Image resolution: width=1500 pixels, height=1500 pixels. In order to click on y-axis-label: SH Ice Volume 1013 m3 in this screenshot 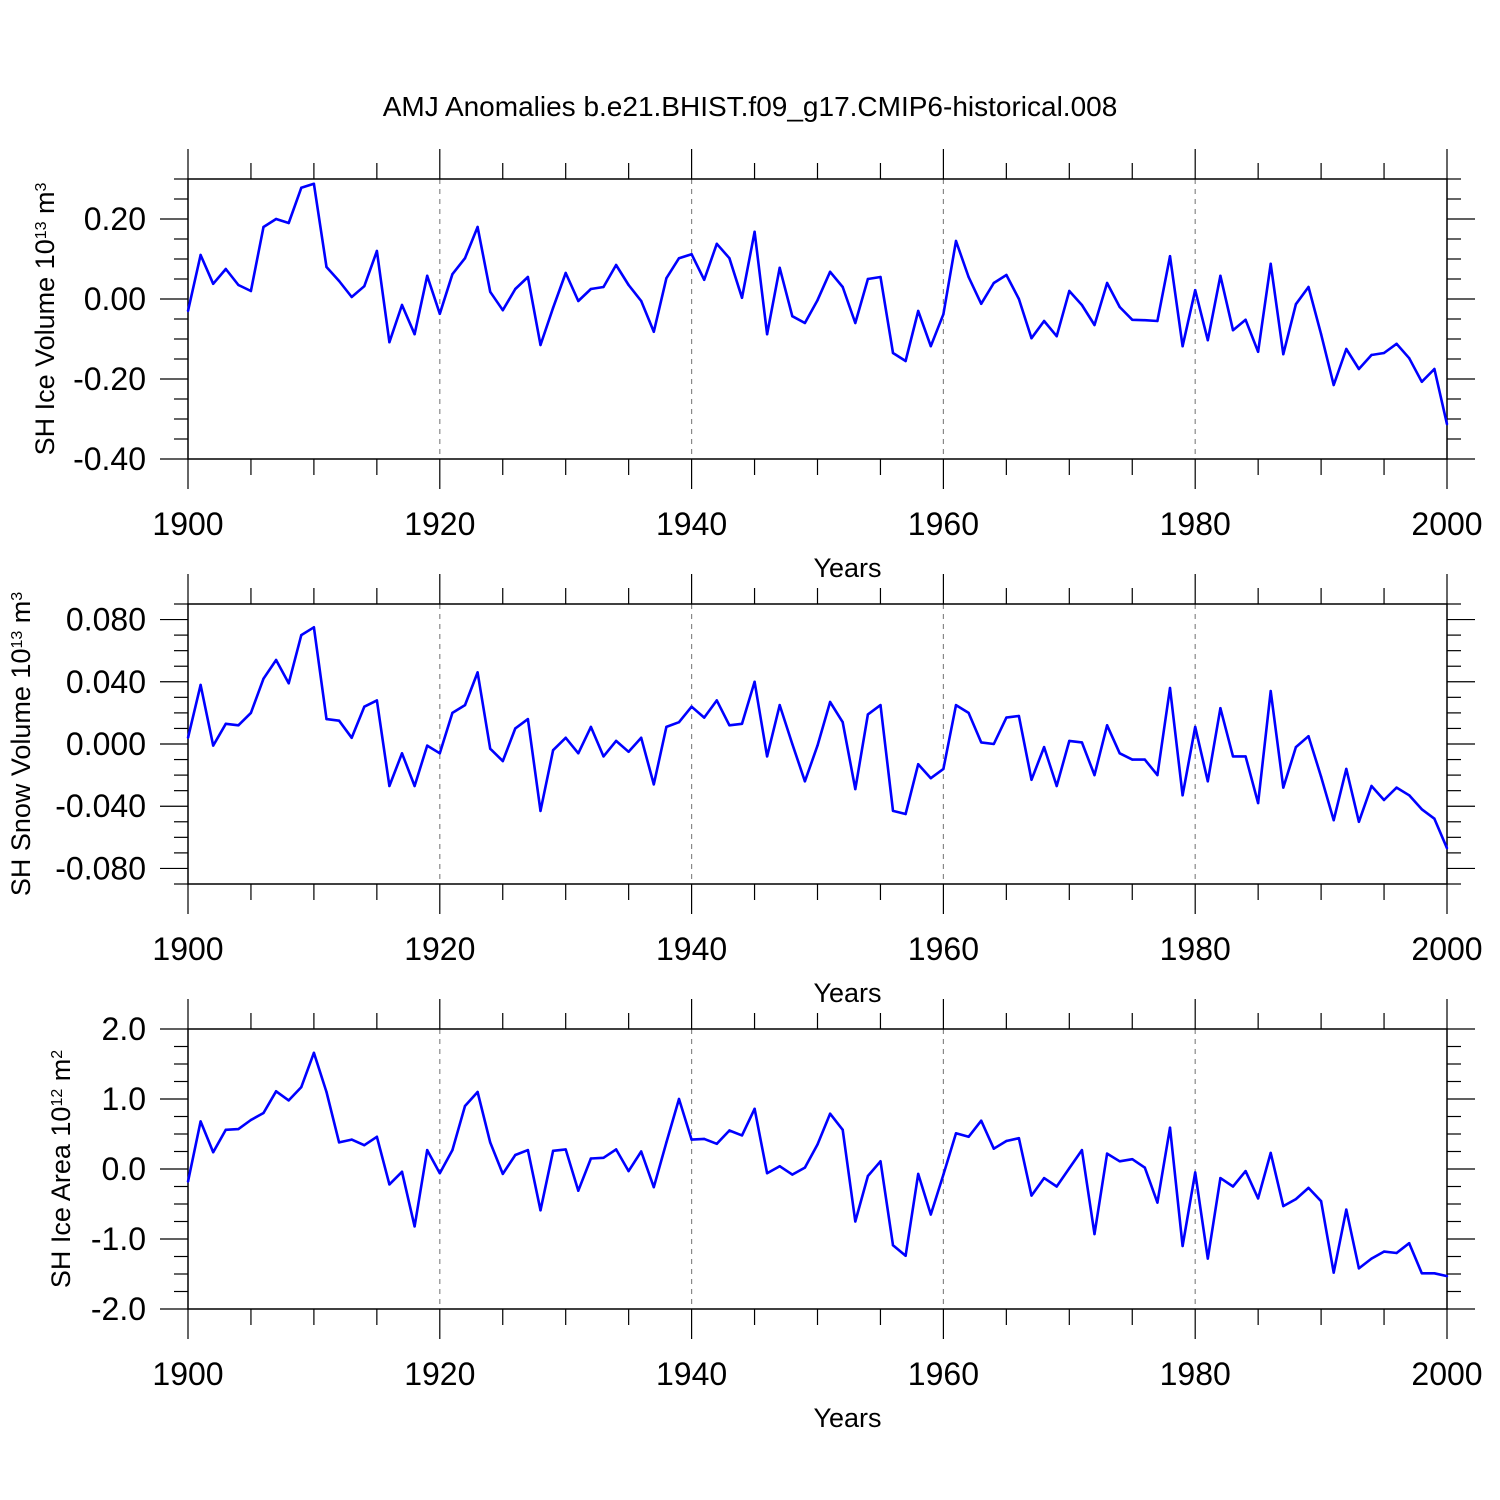, I will do `click(45, 318)`.